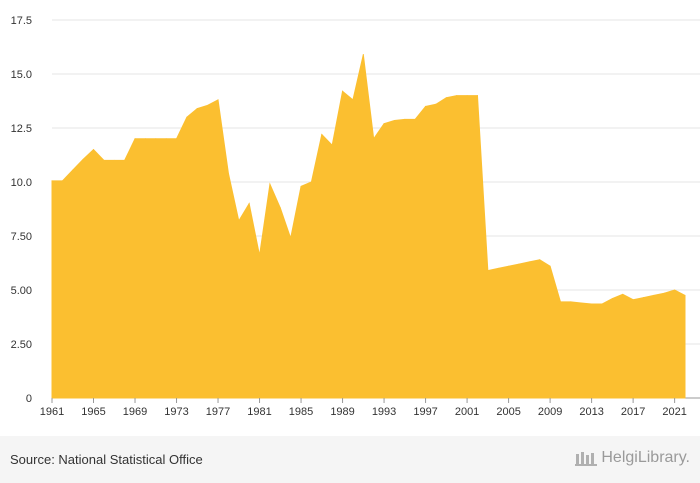  I want to click on y-tick-label: 2.50, so click(21, 345).